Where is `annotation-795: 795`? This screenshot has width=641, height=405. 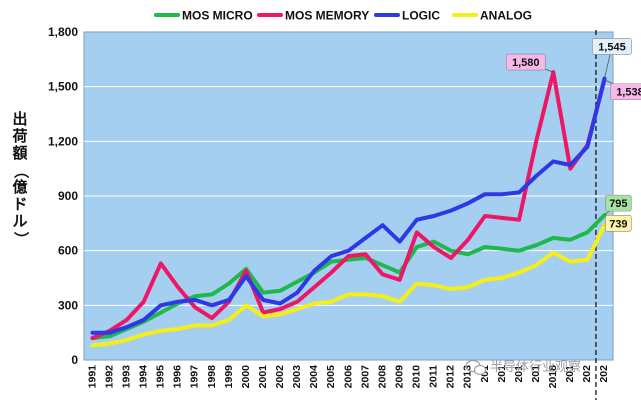 annotation-795: 795 is located at coordinates (618, 205).